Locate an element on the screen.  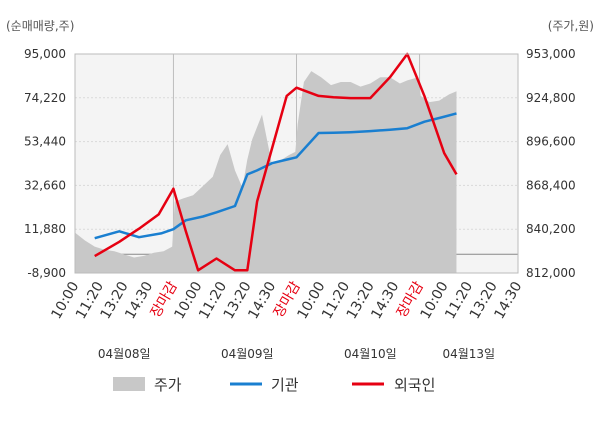
date-label: 04월10일 is located at coordinates (370, 354).